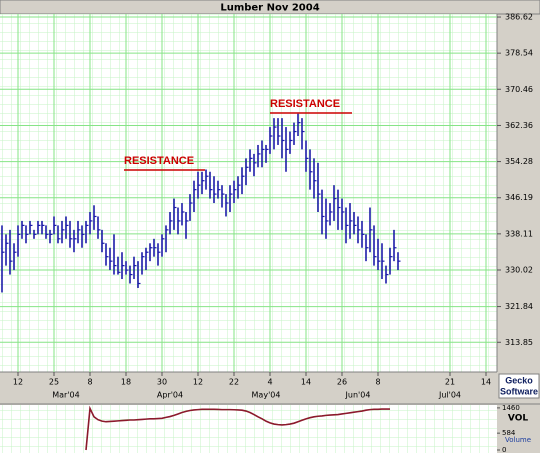 The height and width of the screenshot is (453, 540). I want to click on y-tick-label: 378.54, so click(519, 53).